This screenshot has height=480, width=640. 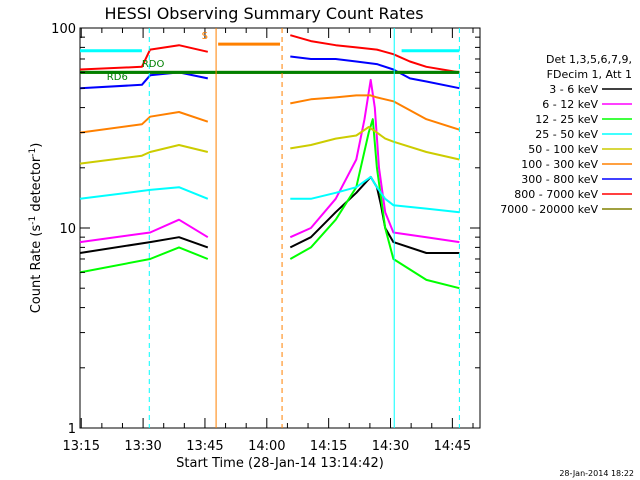 I want to click on y-tick-label-0: 1, so click(x=72, y=429).